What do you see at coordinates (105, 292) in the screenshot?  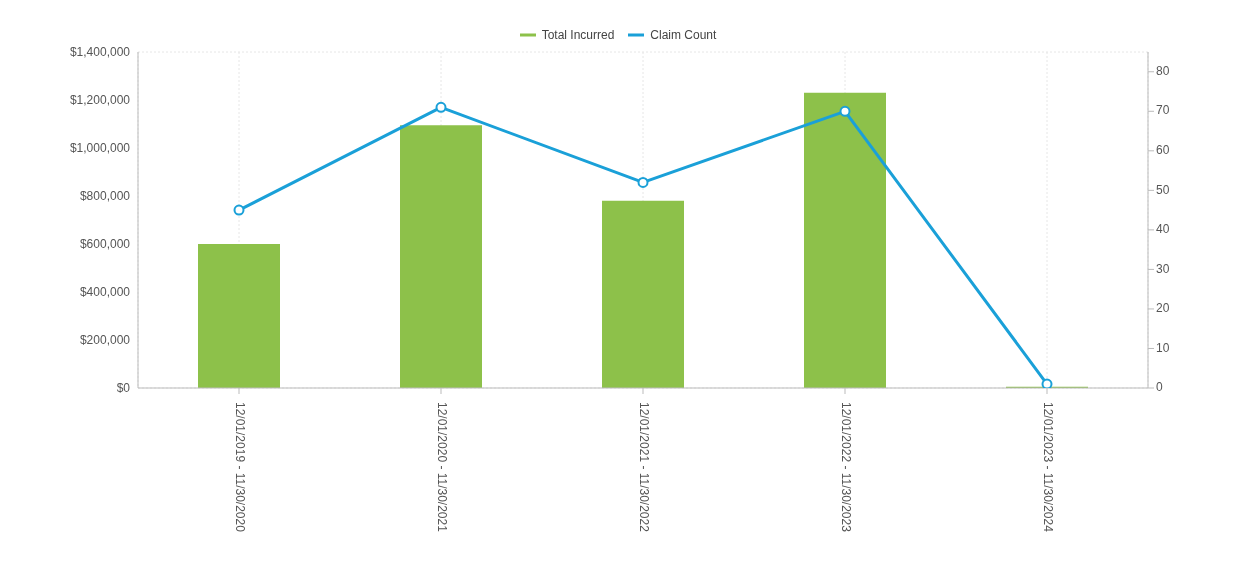 I see `y-tick-label: $400,000` at bounding box center [105, 292].